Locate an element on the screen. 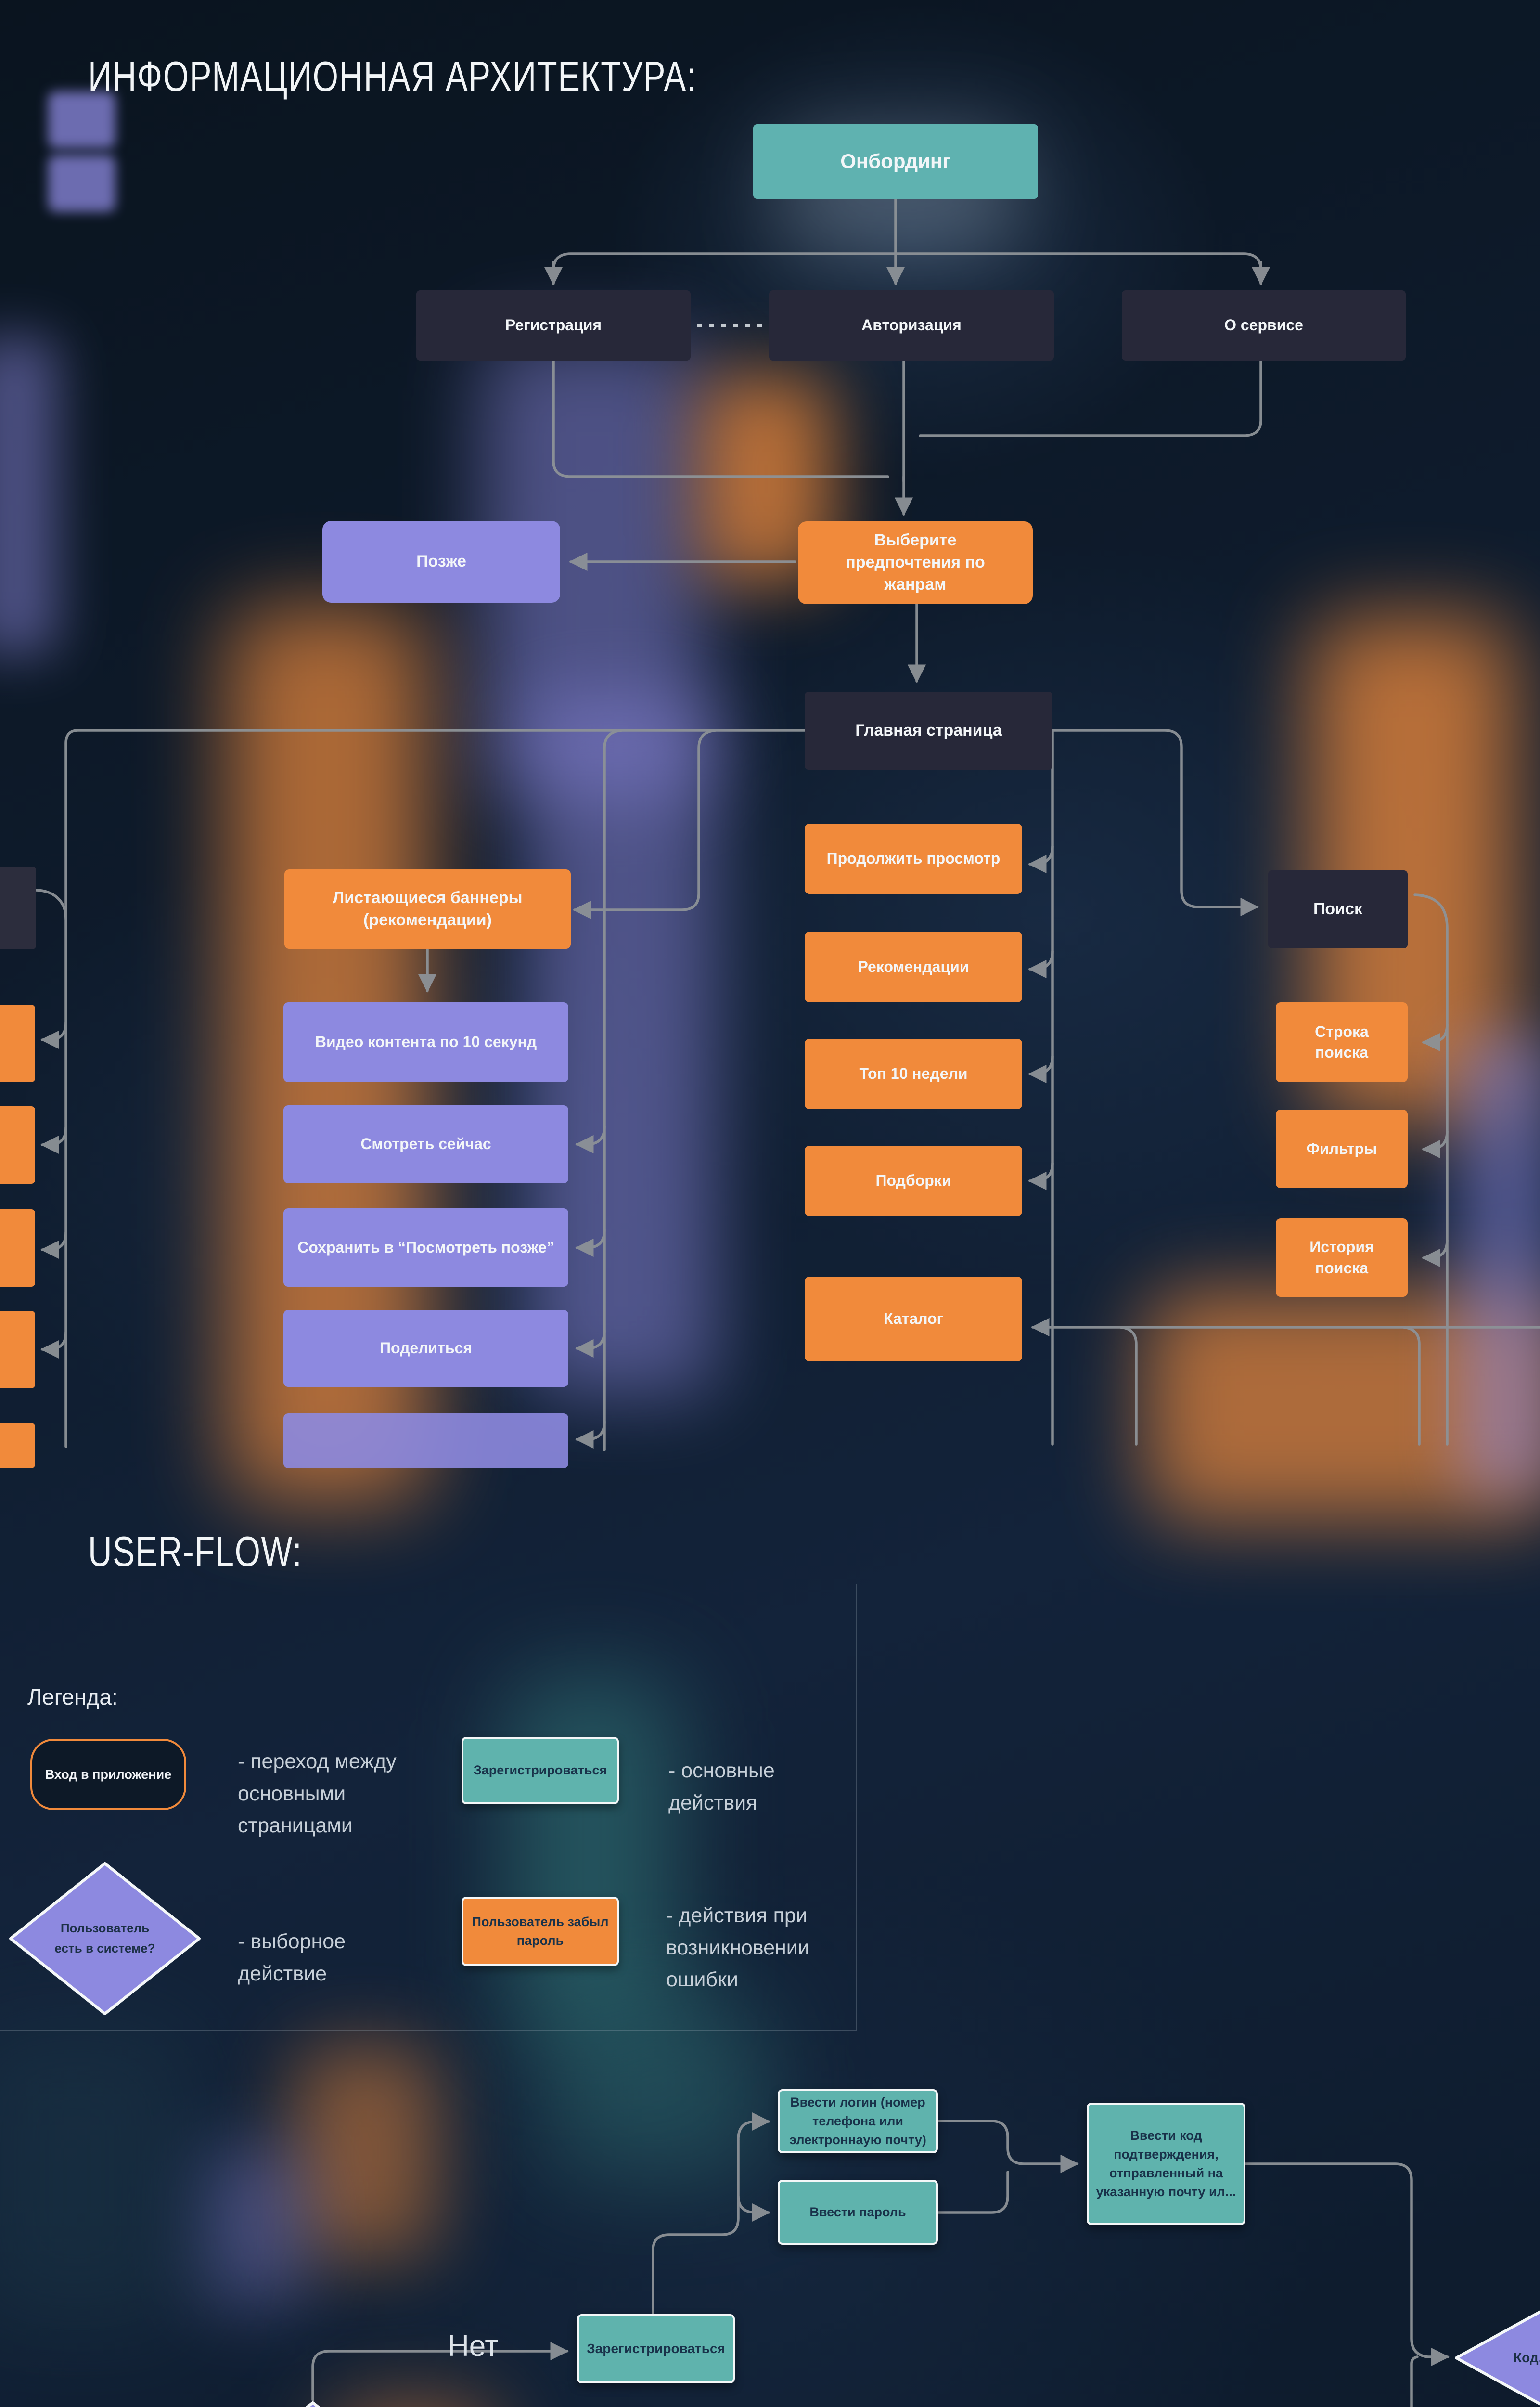  legend-primary-description: - основные действия is located at coordinates (721, 1786).